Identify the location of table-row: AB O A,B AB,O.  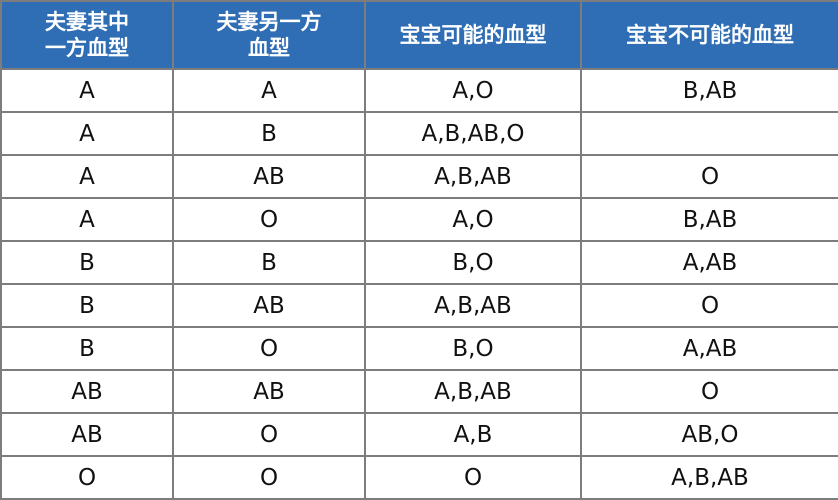
(419, 434).